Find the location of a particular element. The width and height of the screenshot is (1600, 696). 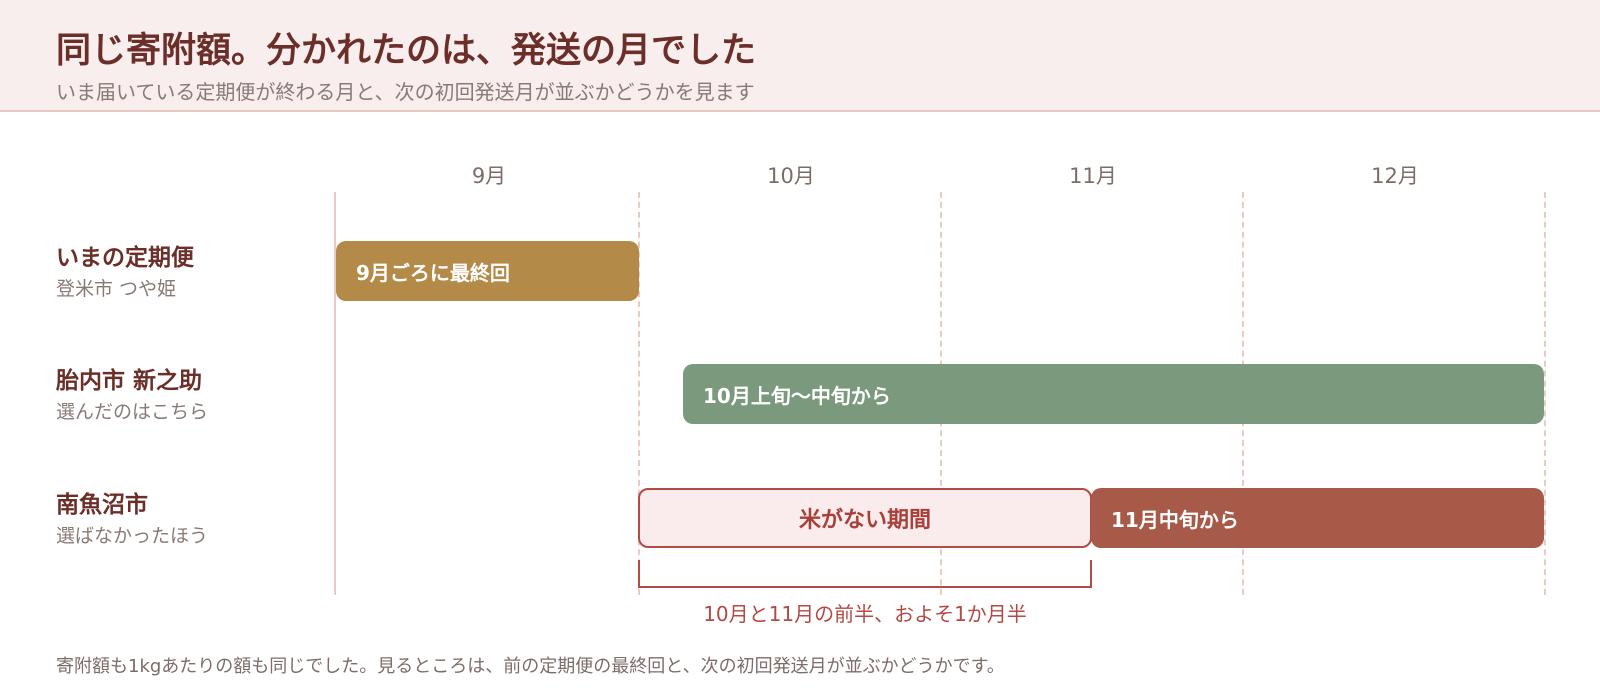

gap-bracket-label: 10月と11月の前半、およそ1か月半 is located at coordinates (865, 614).